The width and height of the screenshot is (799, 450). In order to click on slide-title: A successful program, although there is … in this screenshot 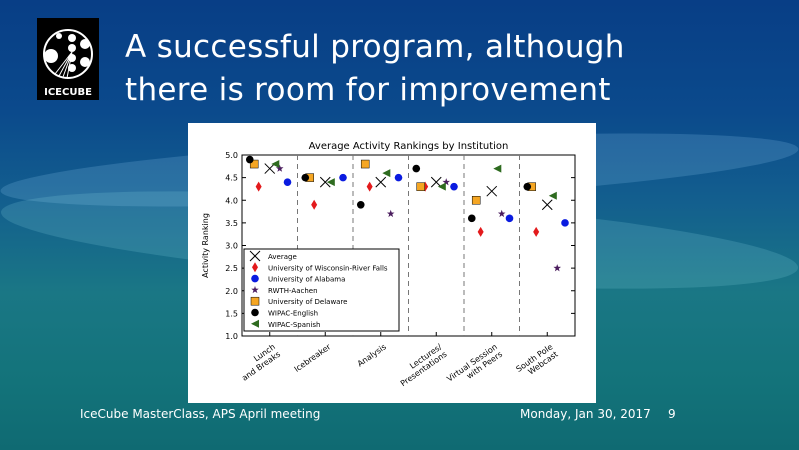, I will do `click(375, 69)`.